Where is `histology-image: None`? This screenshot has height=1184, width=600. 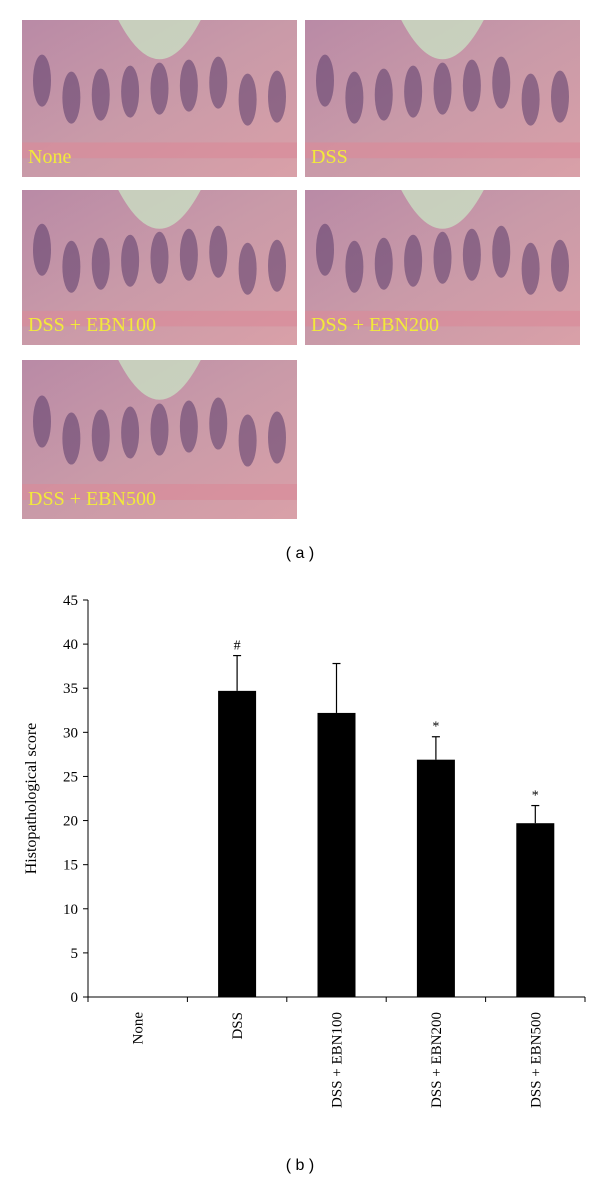
histology-image: None is located at coordinates (159, 98).